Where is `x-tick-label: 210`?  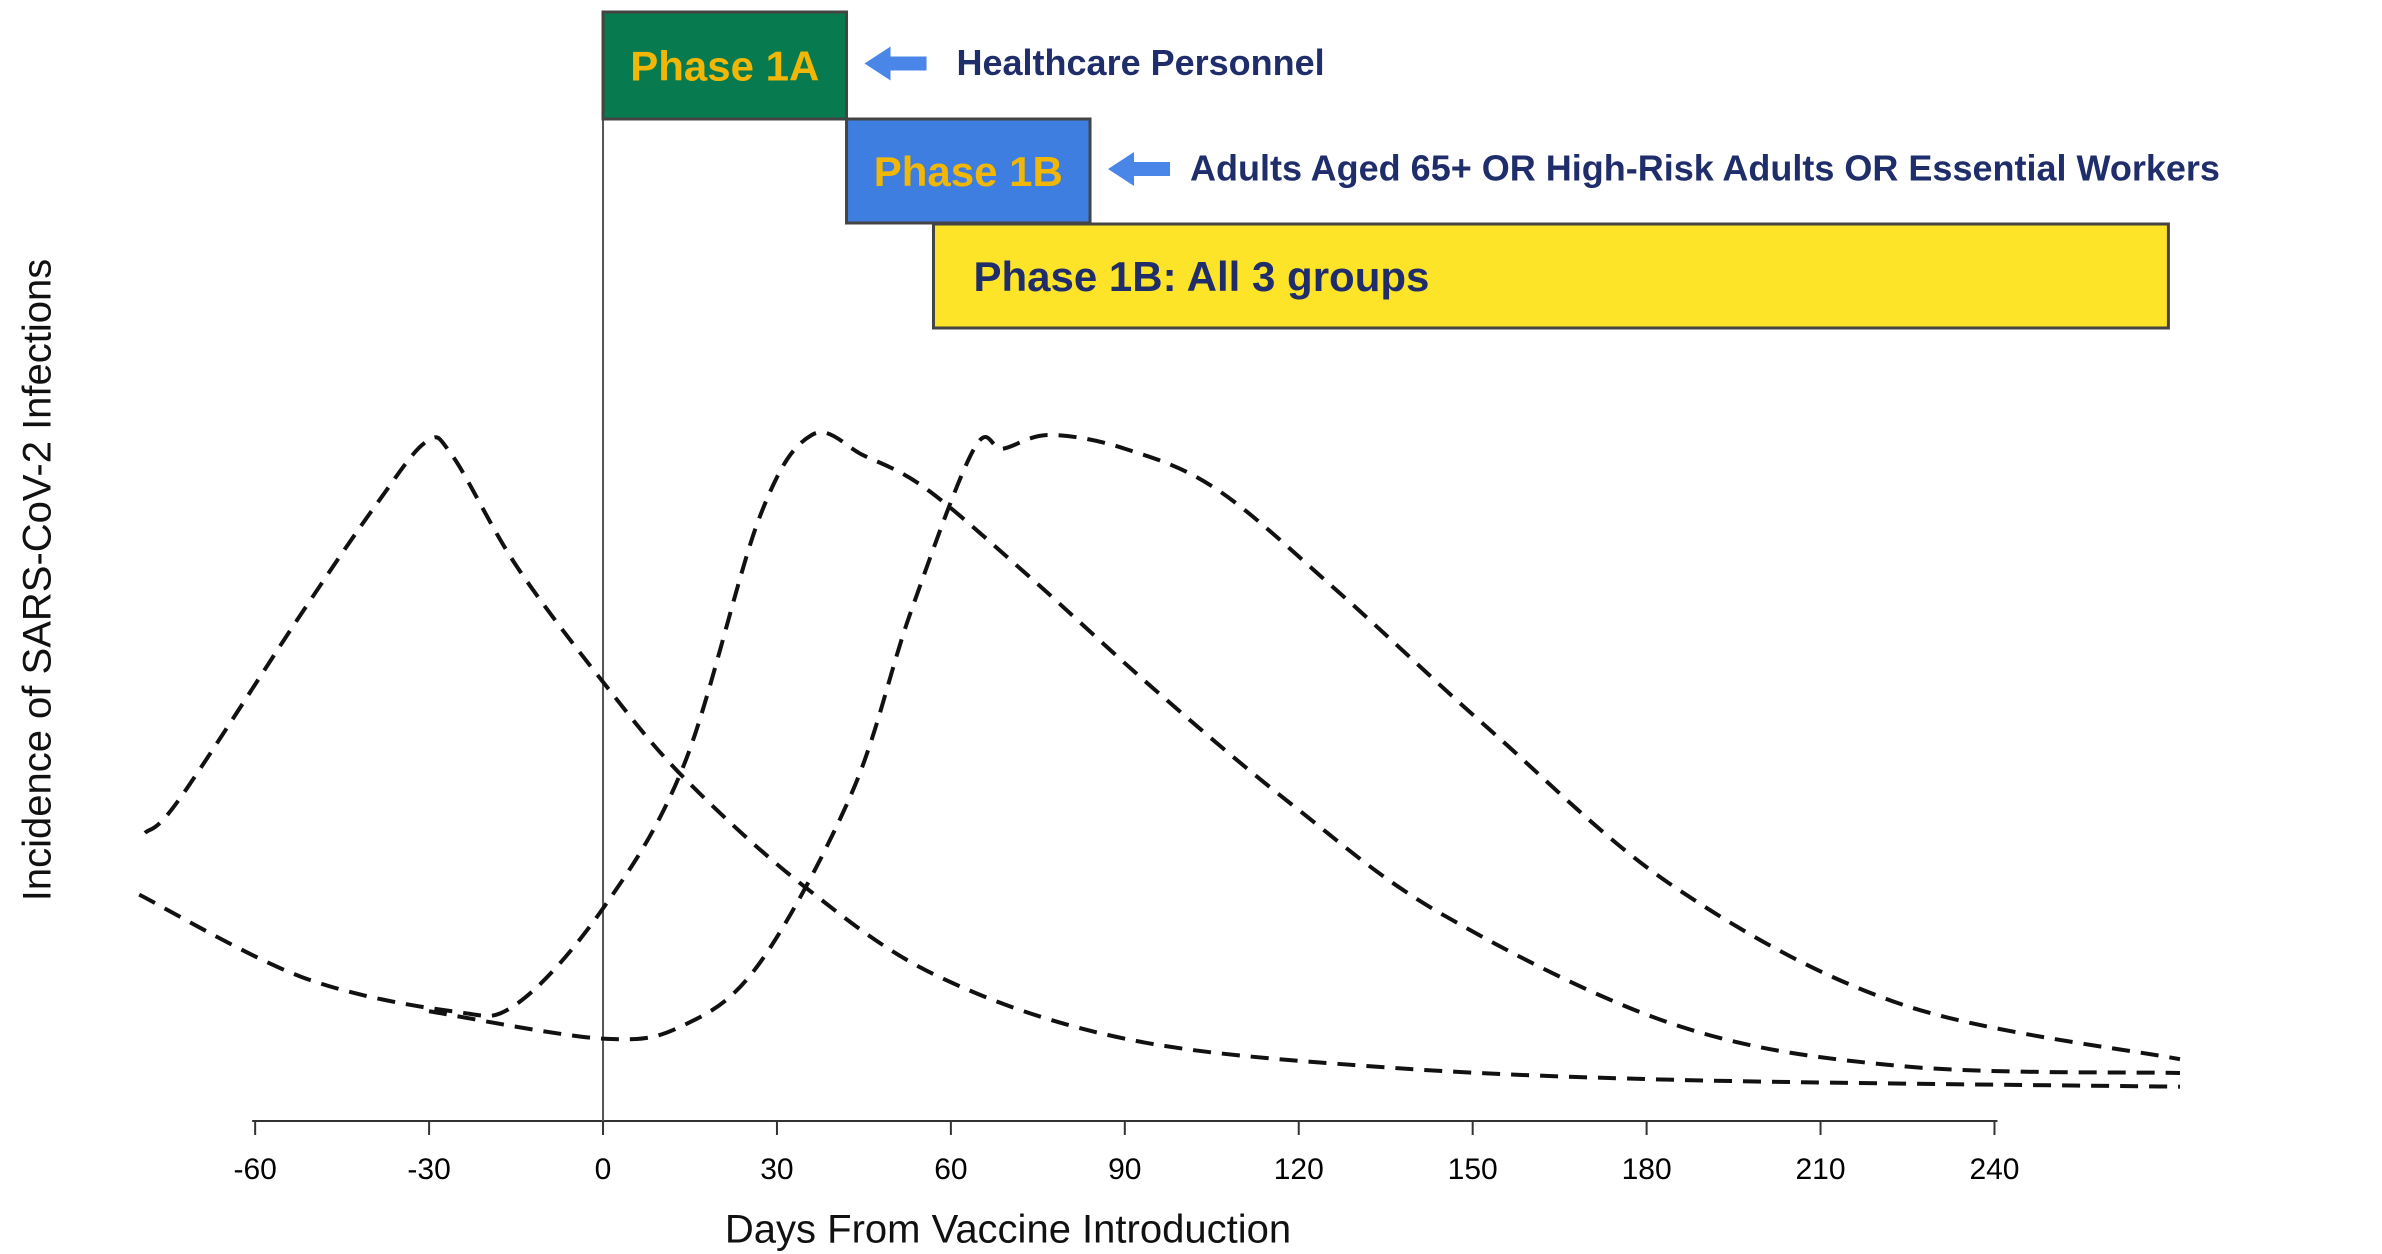
x-tick-label: 210 is located at coordinates (1821, 1169).